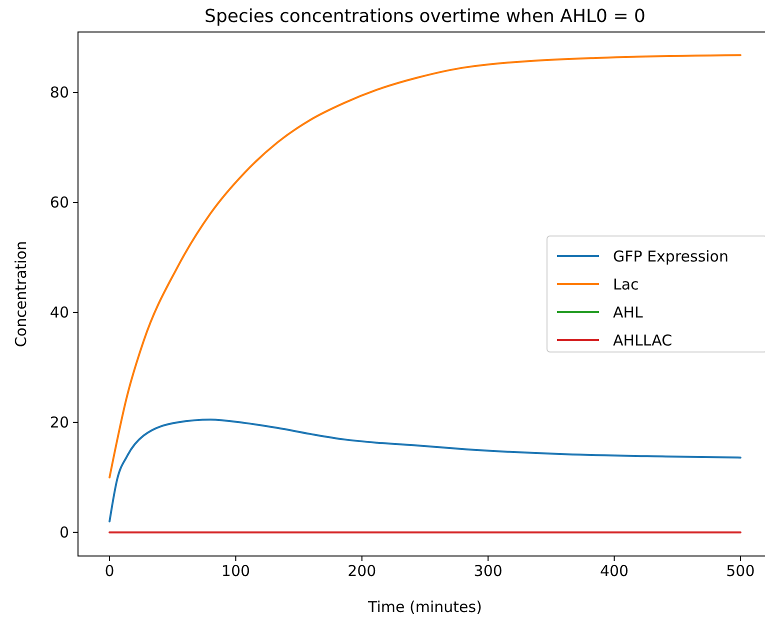 The height and width of the screenshot is (620, 765). I want to click on legend-label: AHL, so click(628, 312).